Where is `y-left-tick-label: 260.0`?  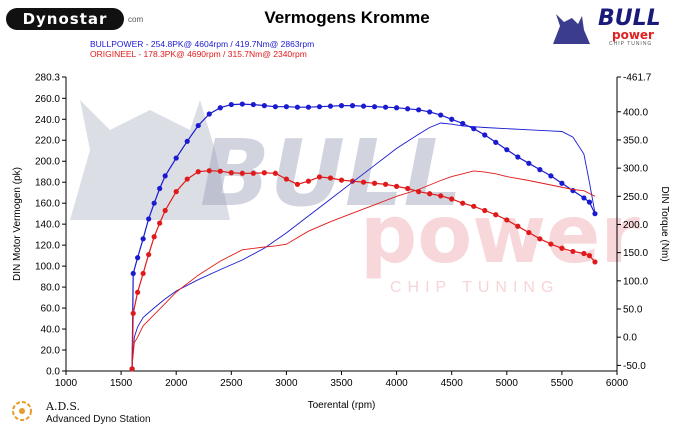
y-left-tick-label: 260.0 is located at coordinates (47, 99).